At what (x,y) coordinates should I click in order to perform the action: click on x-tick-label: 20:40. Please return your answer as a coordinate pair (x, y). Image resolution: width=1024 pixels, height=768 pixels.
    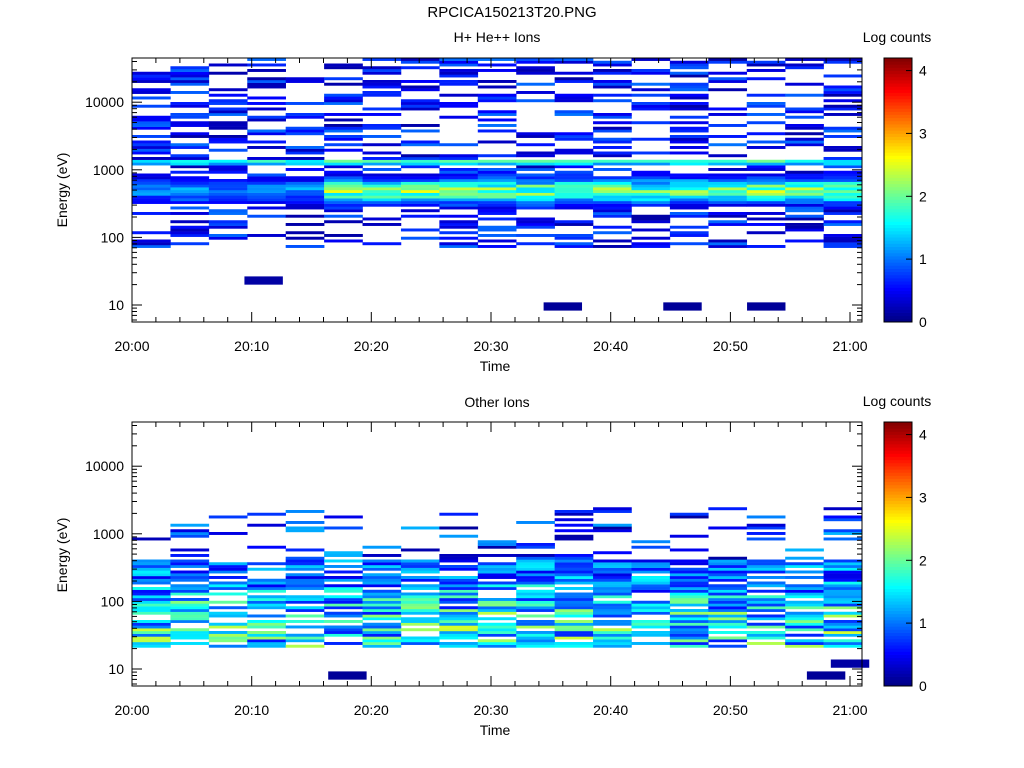
    Looking at the image, I should click on (610, 346).